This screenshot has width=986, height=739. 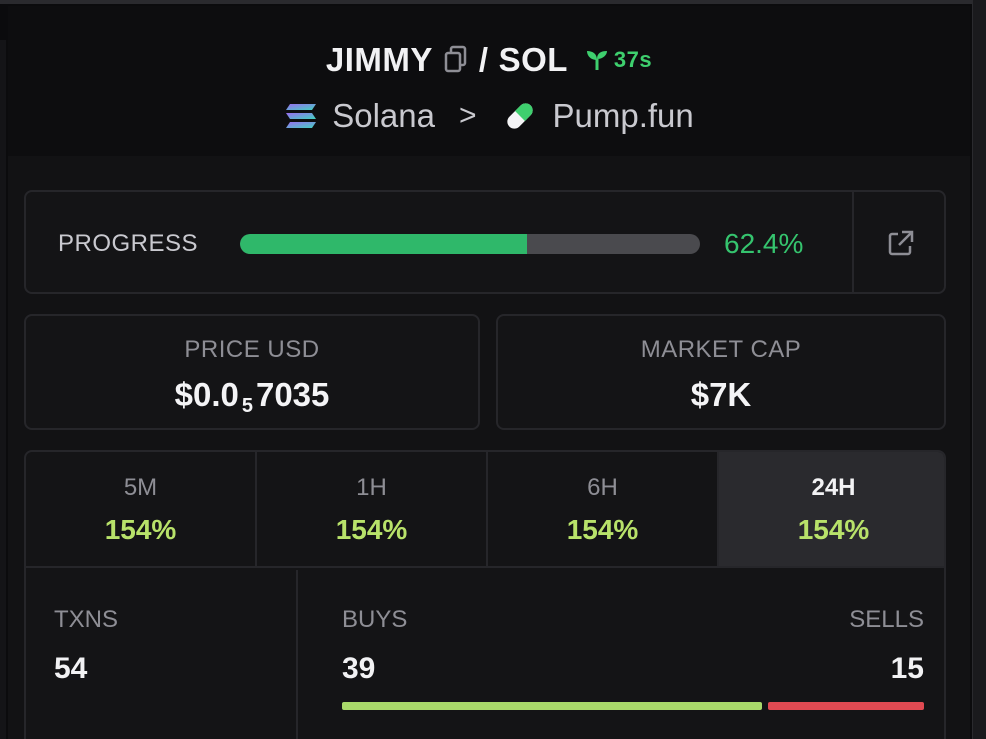 I want to click on breadcrumb: Solana > Pump.fun, so click(x=489, y=116).